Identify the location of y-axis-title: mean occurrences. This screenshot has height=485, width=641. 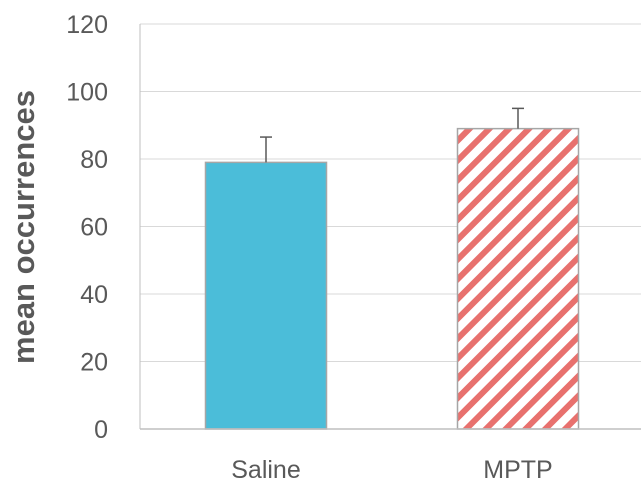
(23, 227).